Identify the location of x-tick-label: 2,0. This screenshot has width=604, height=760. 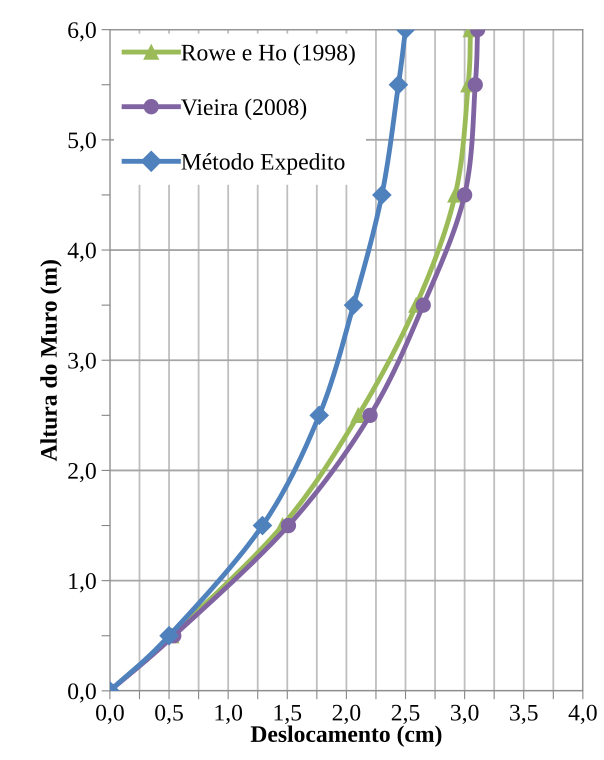
(346, 714).